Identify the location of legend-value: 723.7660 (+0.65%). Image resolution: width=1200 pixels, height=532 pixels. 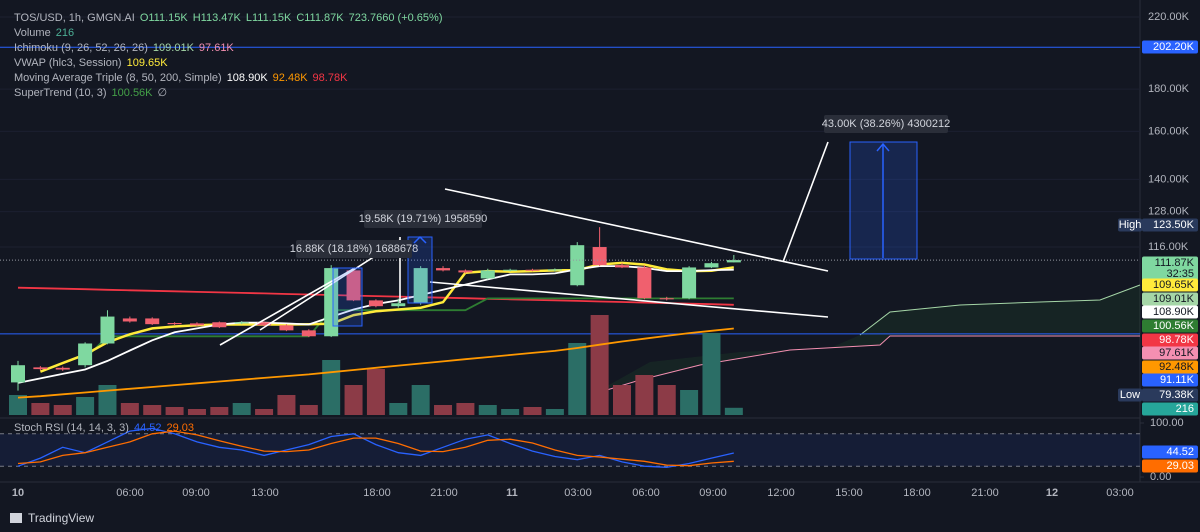
(395, 18).